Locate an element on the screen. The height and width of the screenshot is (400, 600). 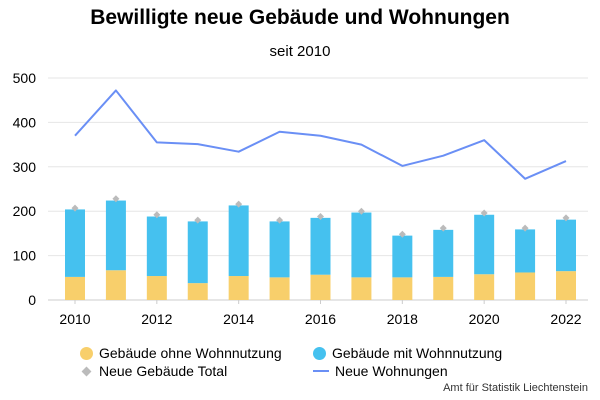
x-tick-label: 2022 is located at coordinates (565, 319).